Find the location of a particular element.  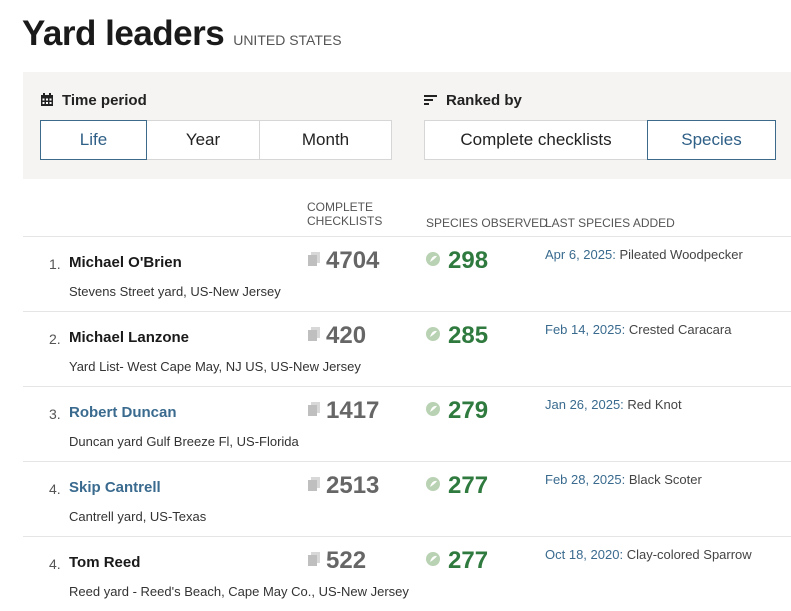

column-header-last-species: LAST SPECIES ADDED is located at coordinates (610, 223).